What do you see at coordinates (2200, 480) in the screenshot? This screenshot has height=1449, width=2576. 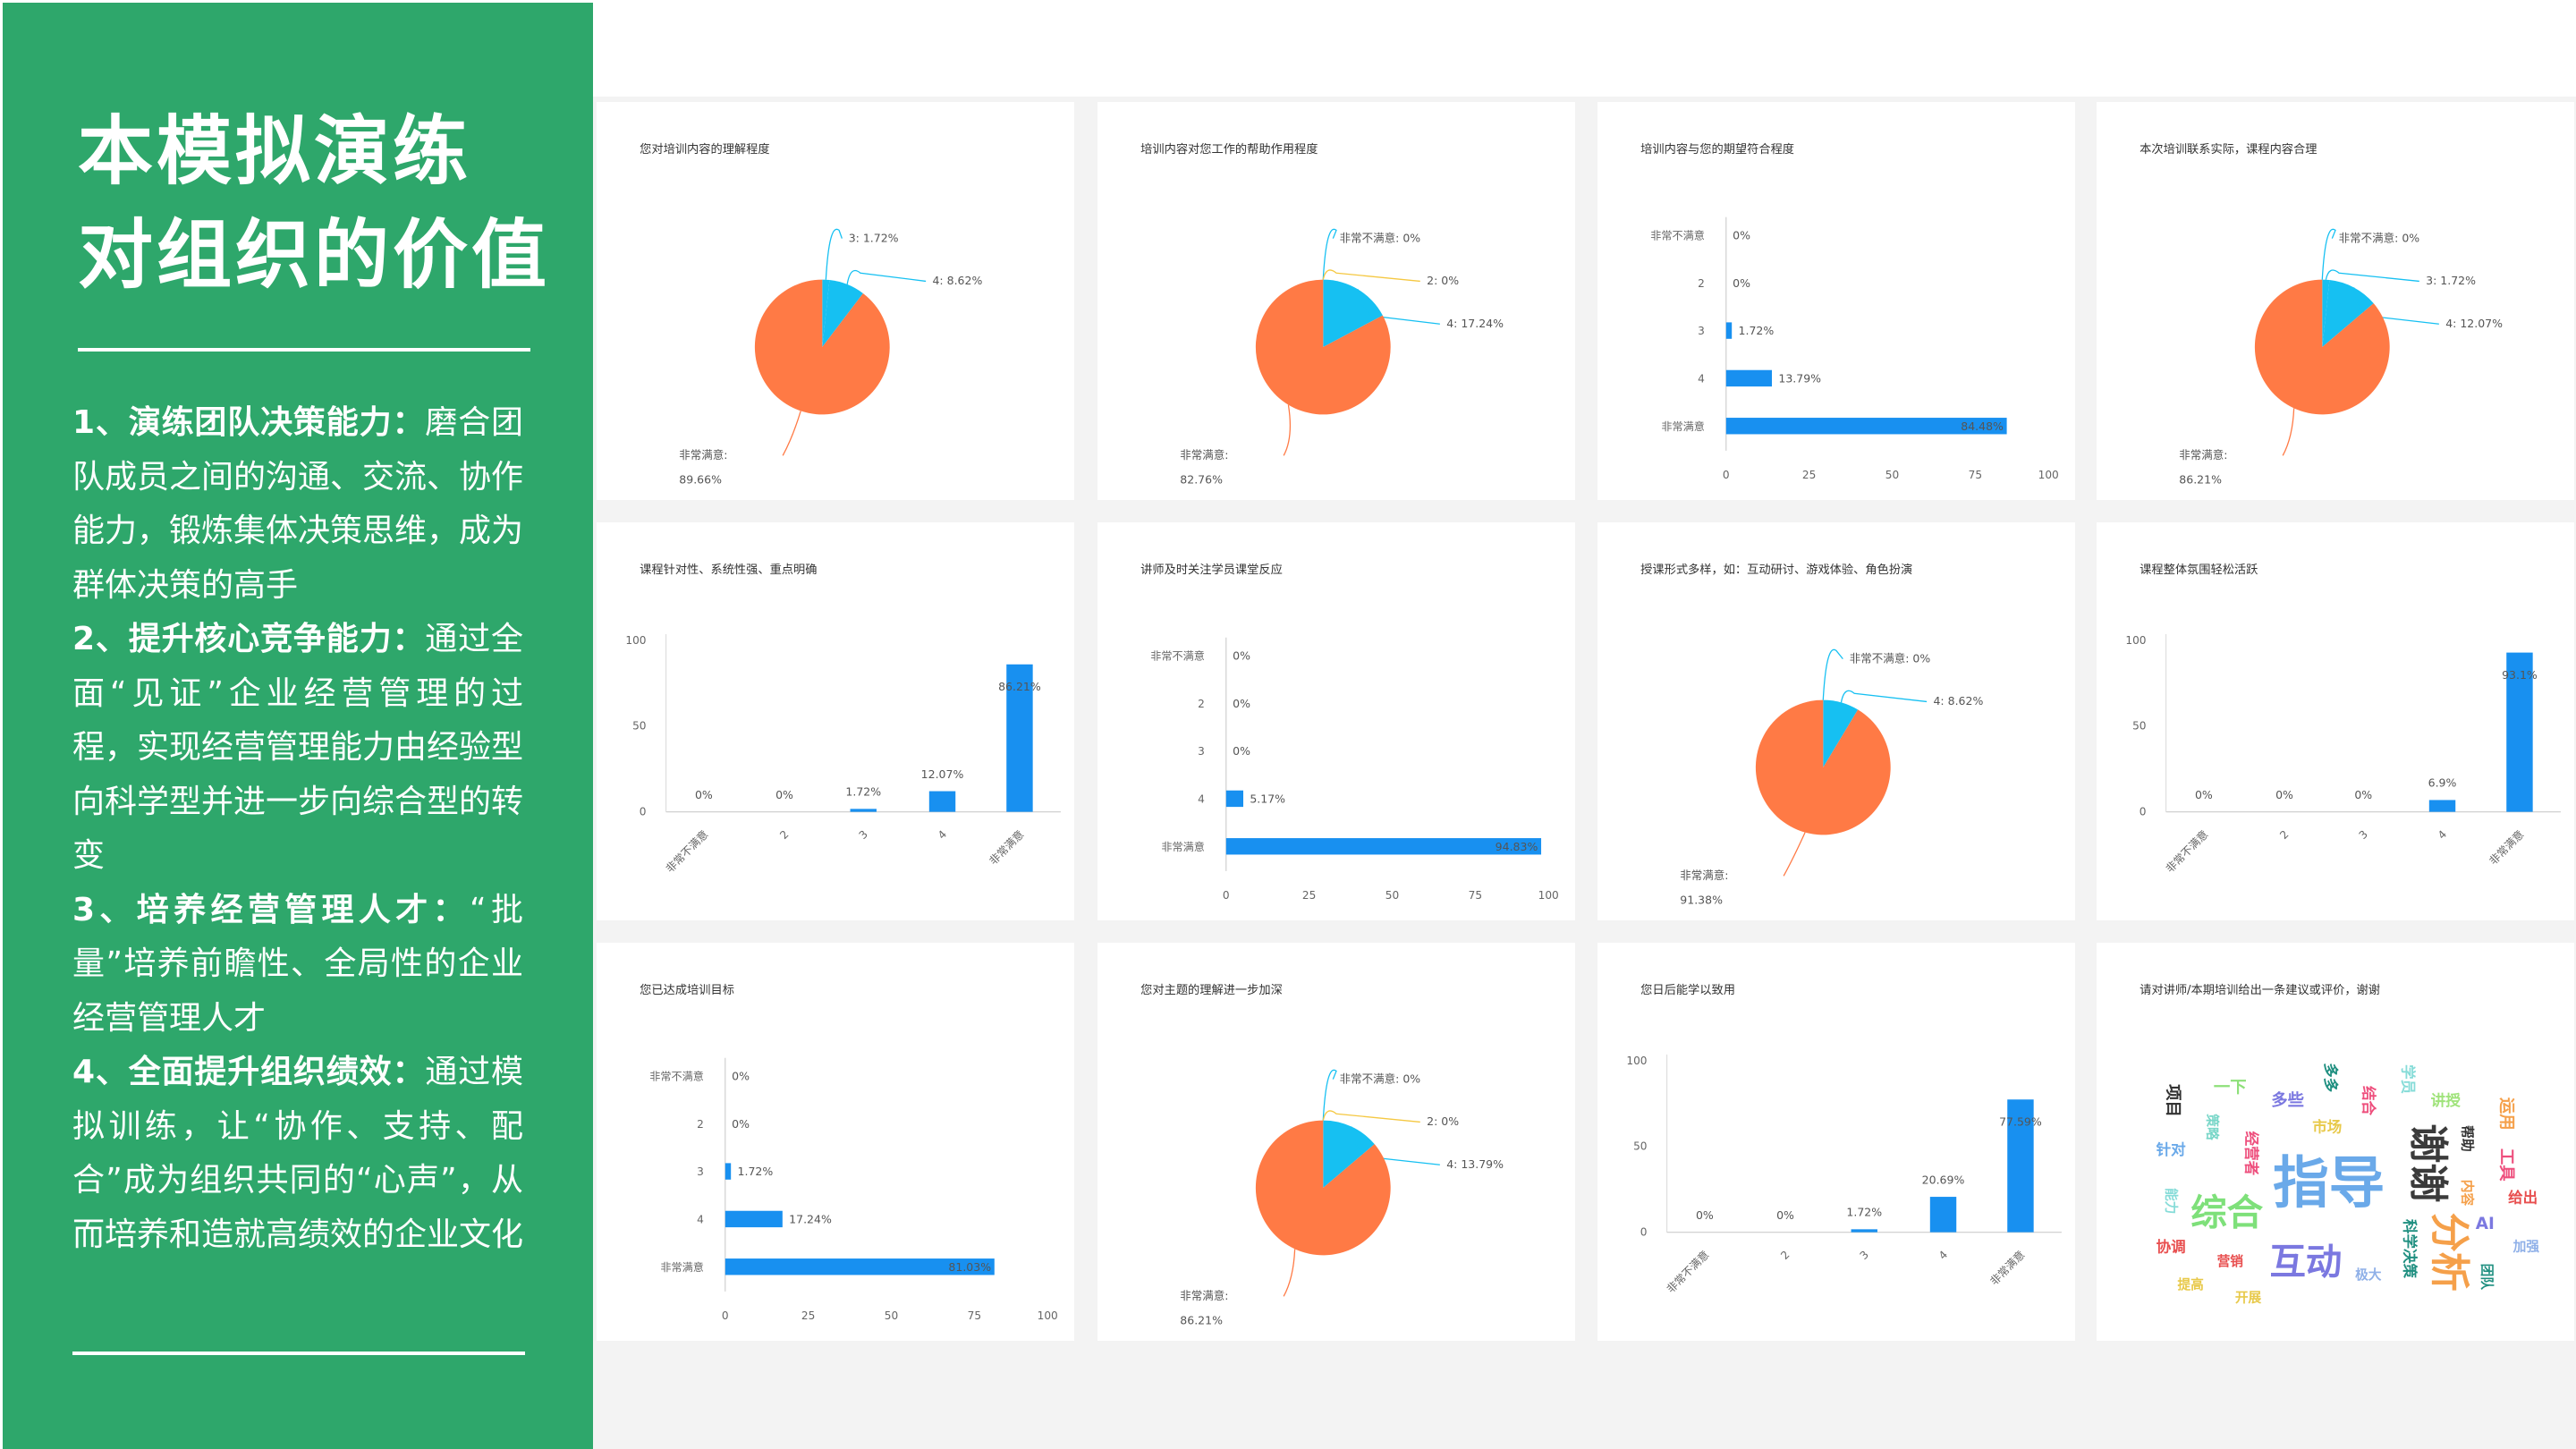 I see `slice-value: 86.21%` at bounding box center [2200, 480].